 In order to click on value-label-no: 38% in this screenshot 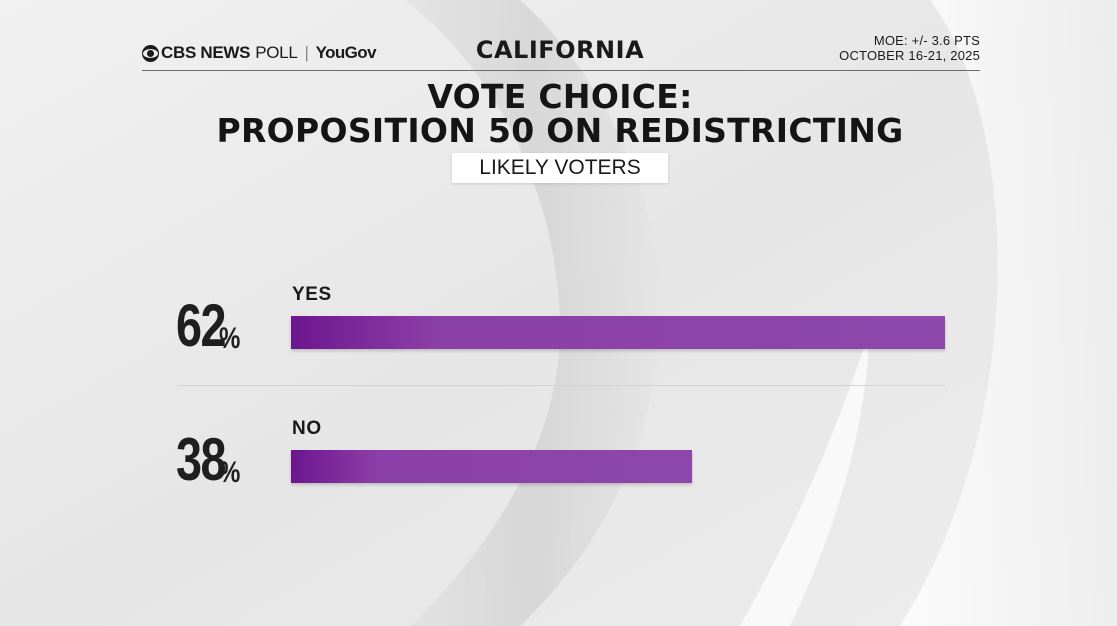, I will do `click(210, 455)`.